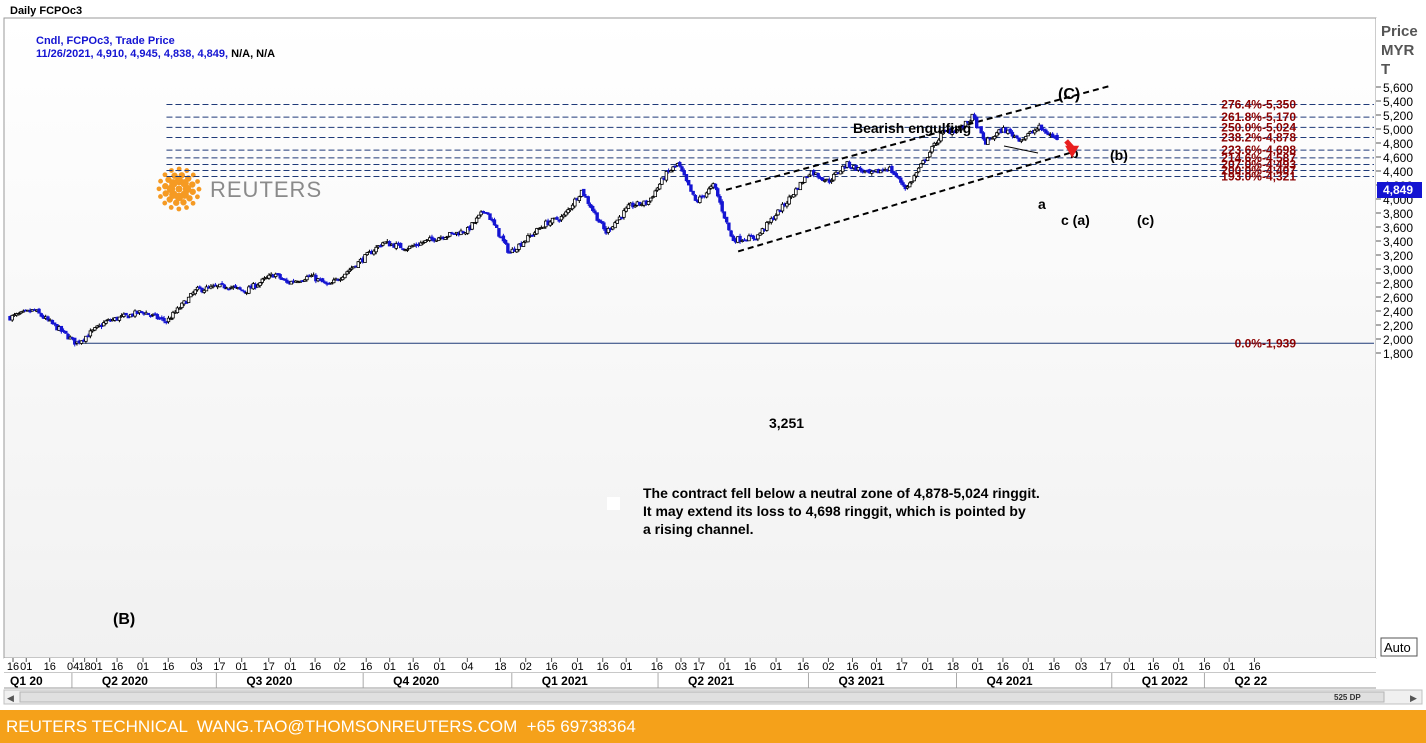  What do you see at coordinates (1042, 204) in the screenshot?
I see `wave-a-label: a` at bounding box center [1042, 204].